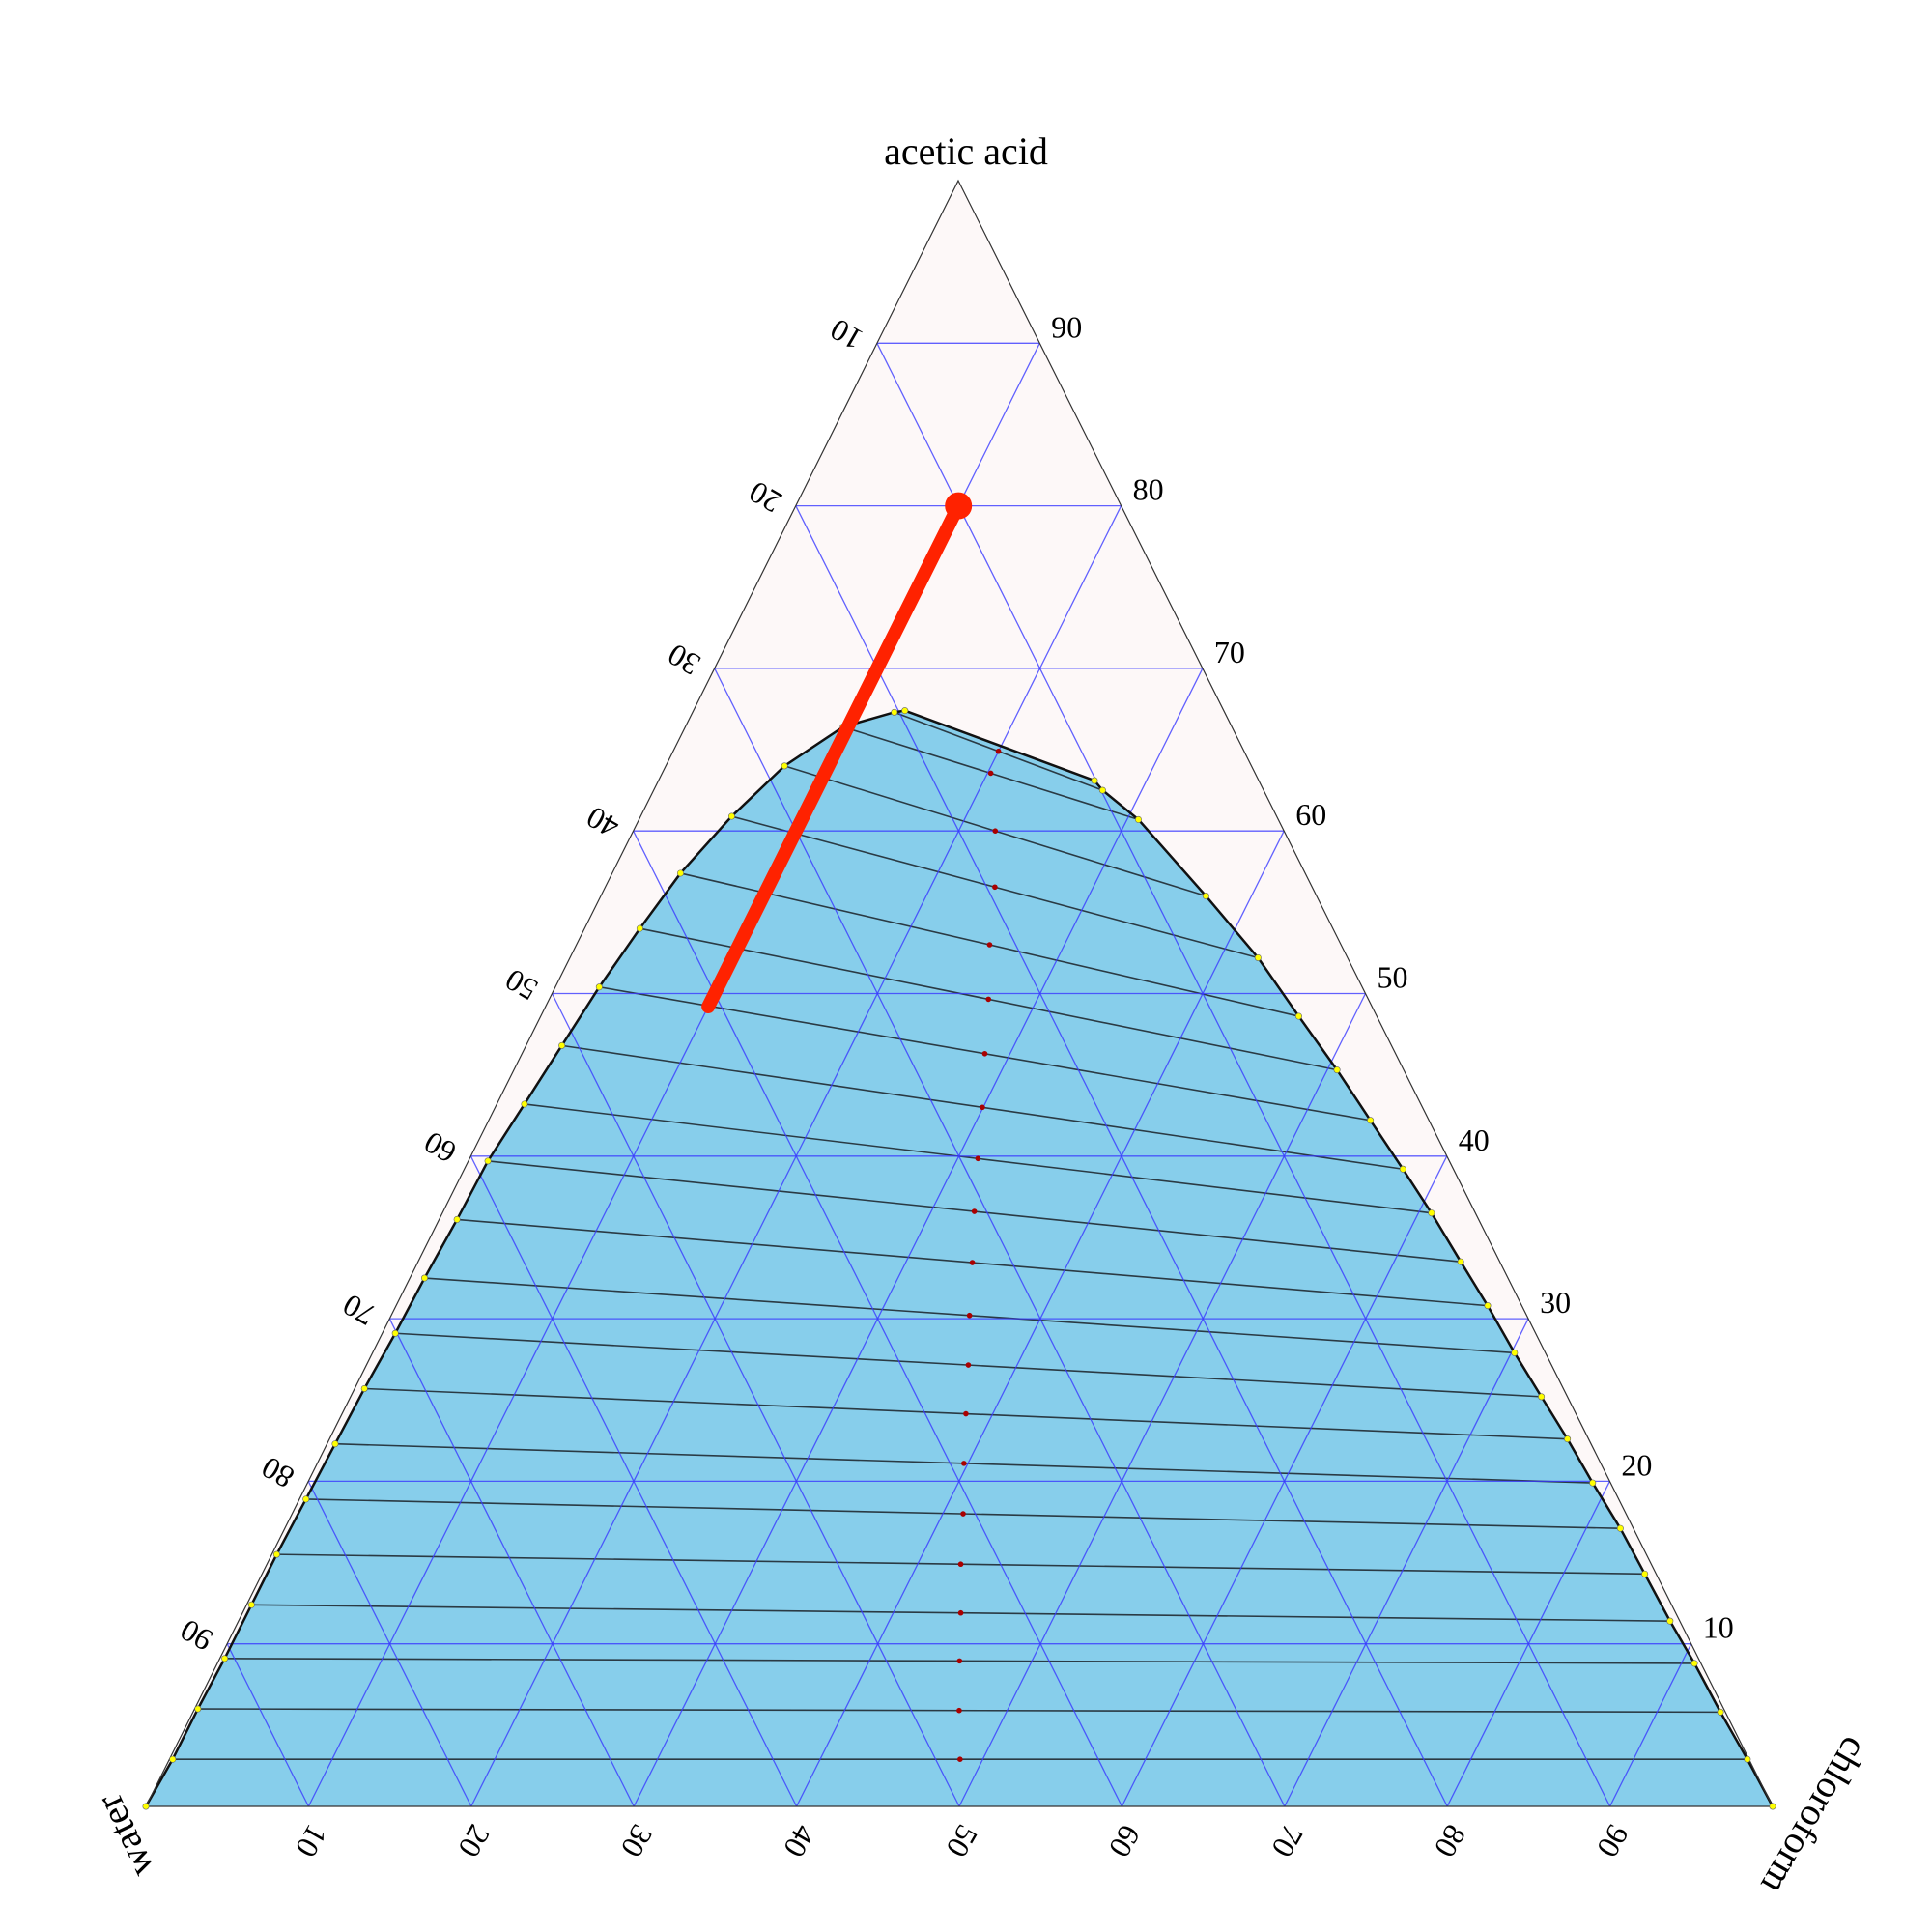 This screenshot has height=1932, width=1932. What do you see at coordinates (196, 1635) in the screenshot?
I see `tick-label-water: 90` at bounding box center [196, 1635].